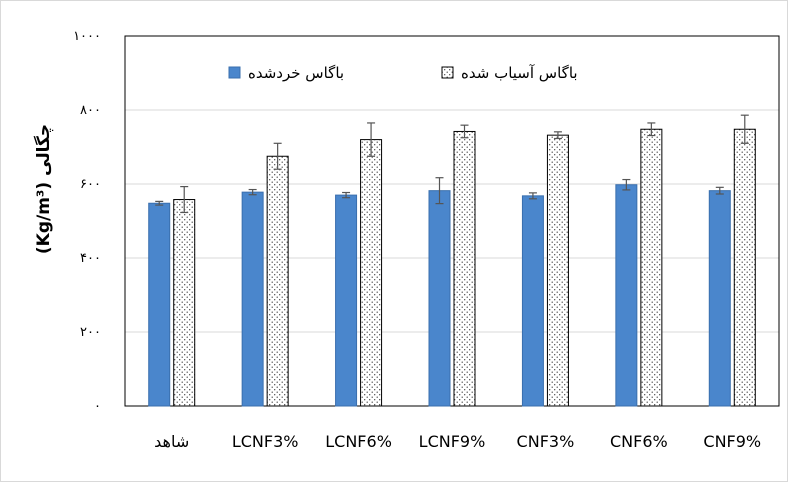 This screenshot has height=482, width=788. What do you see at coordinates (171, 441) in the screenshot?
I see `x-category-label: شاهد` at bounding box center [171, 441].